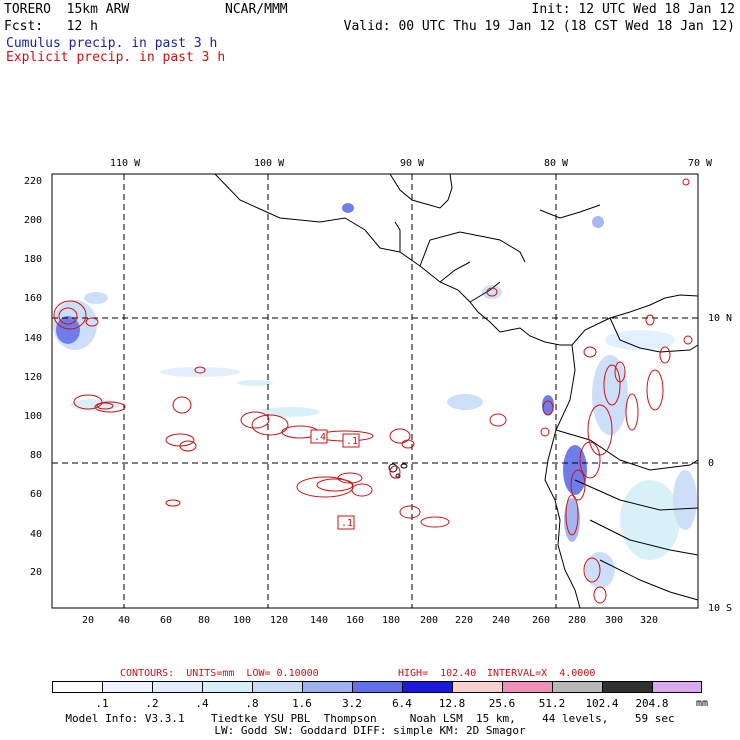  What do you see at coordinates (33, 181) in the screenshot?
I see `y-tick: 220` at bounding box center [33, 181].